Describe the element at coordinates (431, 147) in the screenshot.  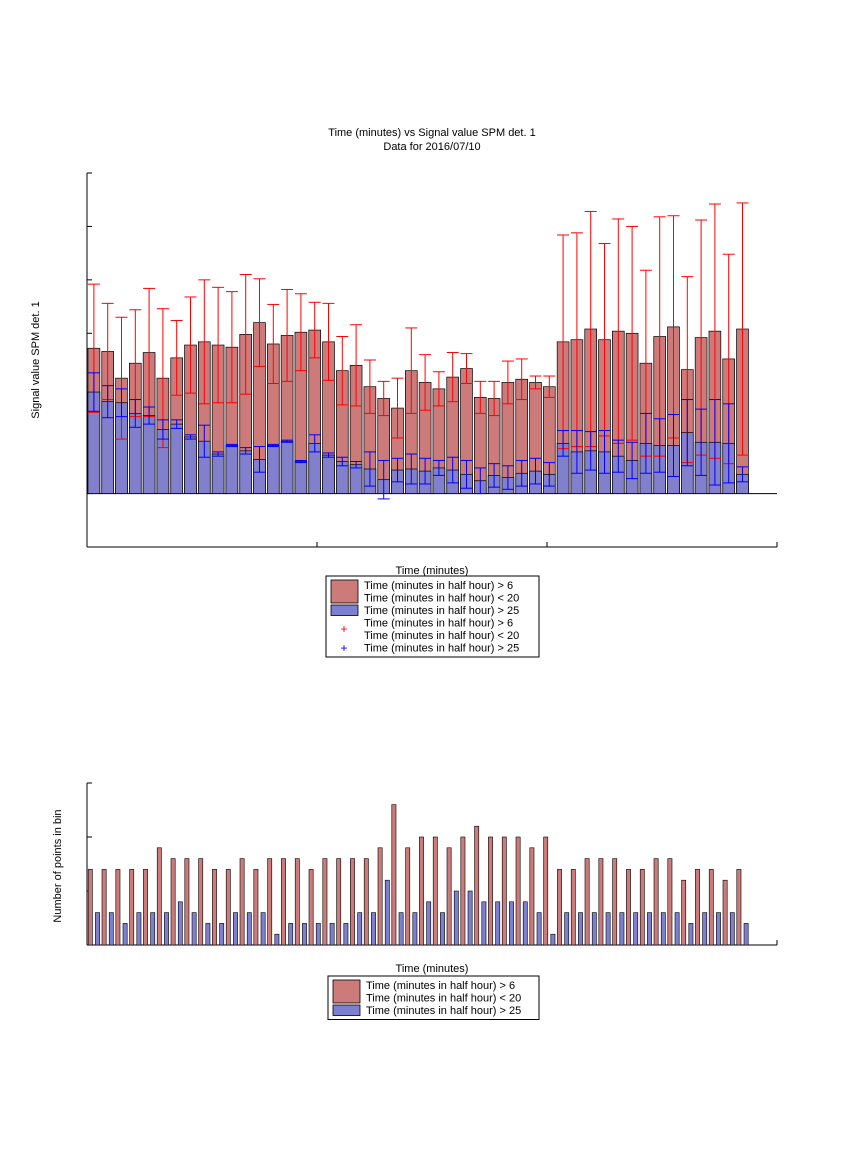
I see `chart-subtitle: Data for 2016/07/10` at that location.